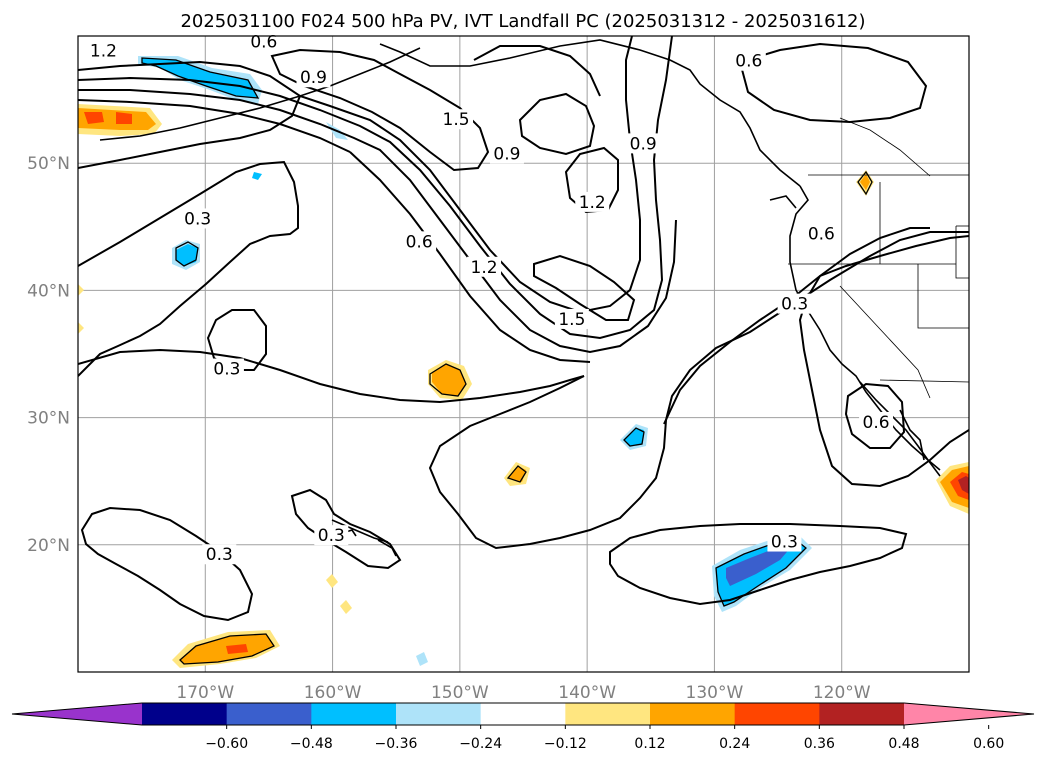 This screenshot has width=1047, height=765. What do you see at coordinates (715, 693) in the screenshot?
I see `lon-tick-label: 130°W` at bounding box center [715, 693].